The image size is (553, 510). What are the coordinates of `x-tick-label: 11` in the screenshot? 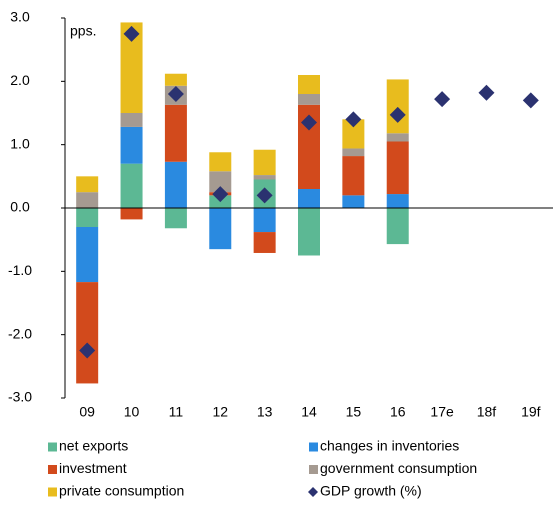 It's located at (176, 412).